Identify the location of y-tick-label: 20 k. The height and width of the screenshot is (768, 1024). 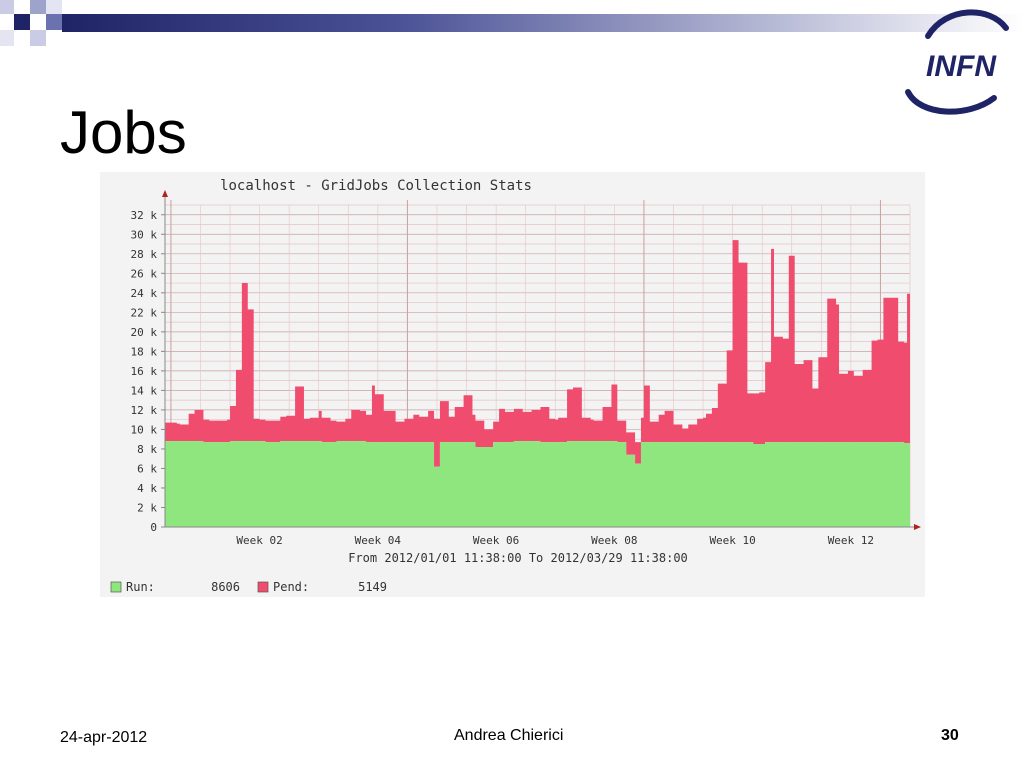
(144, 332).